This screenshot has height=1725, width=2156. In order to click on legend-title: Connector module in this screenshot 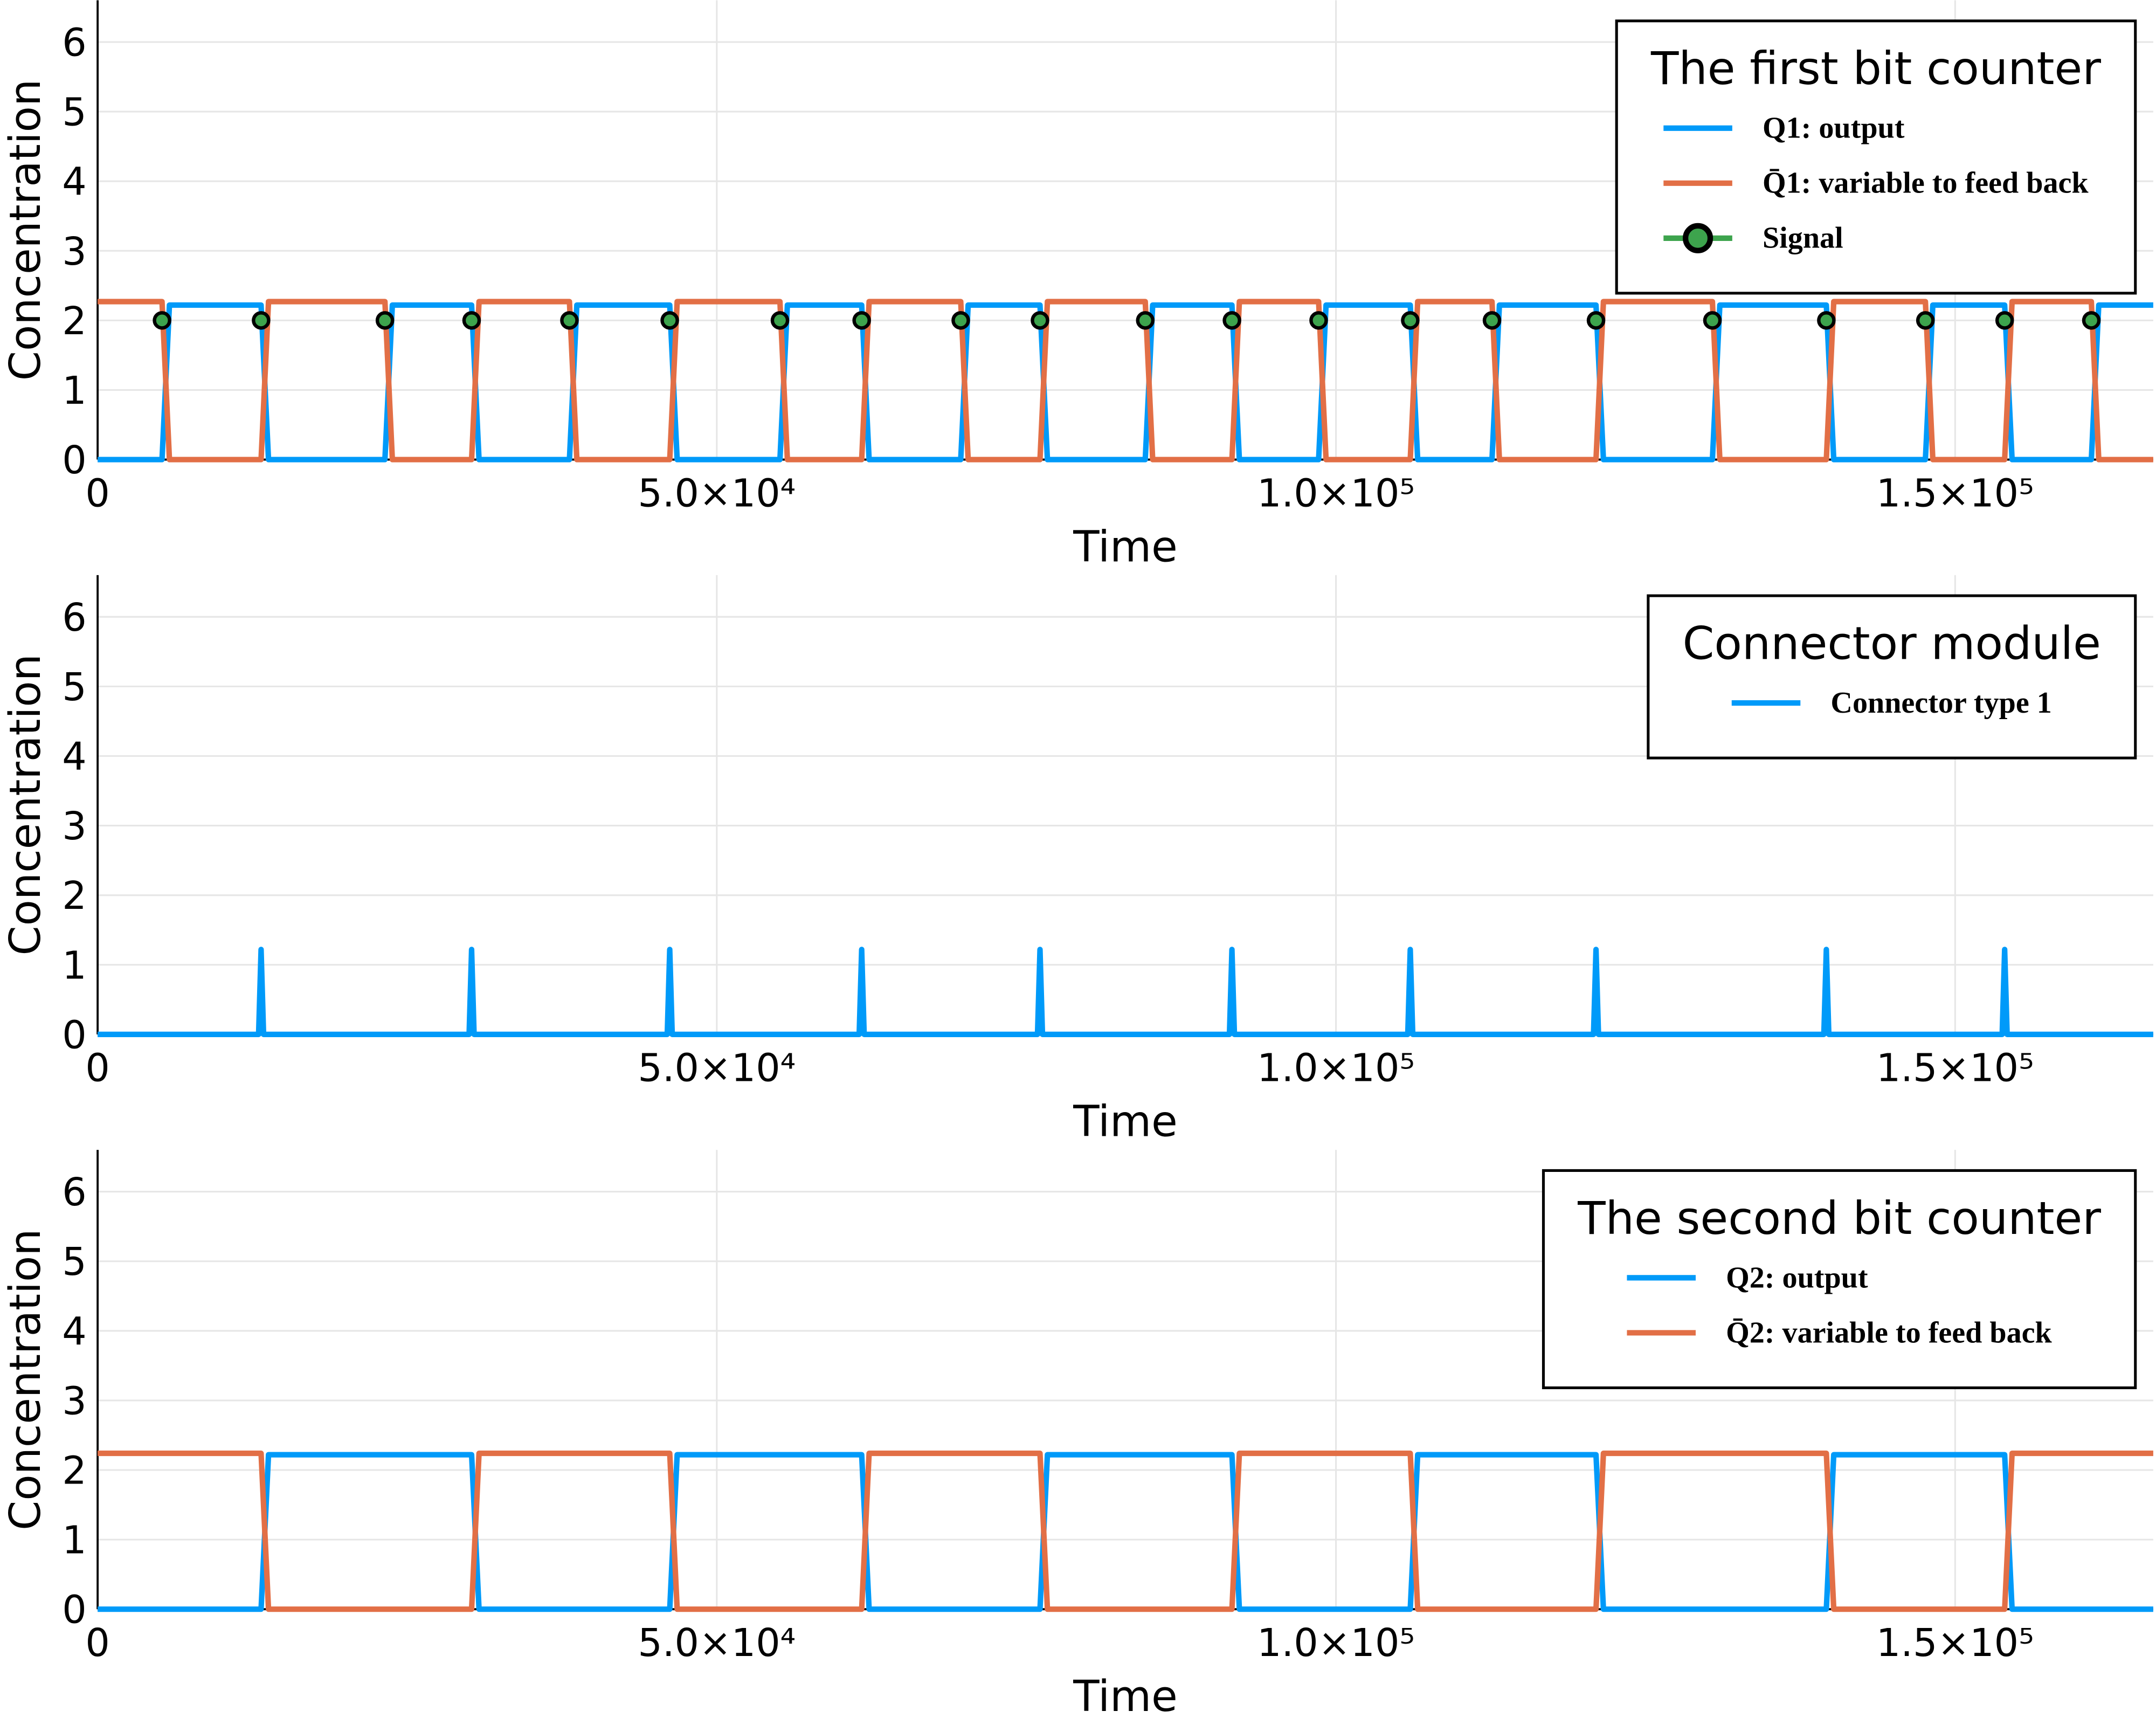, I will do `click(1892, 643)`.